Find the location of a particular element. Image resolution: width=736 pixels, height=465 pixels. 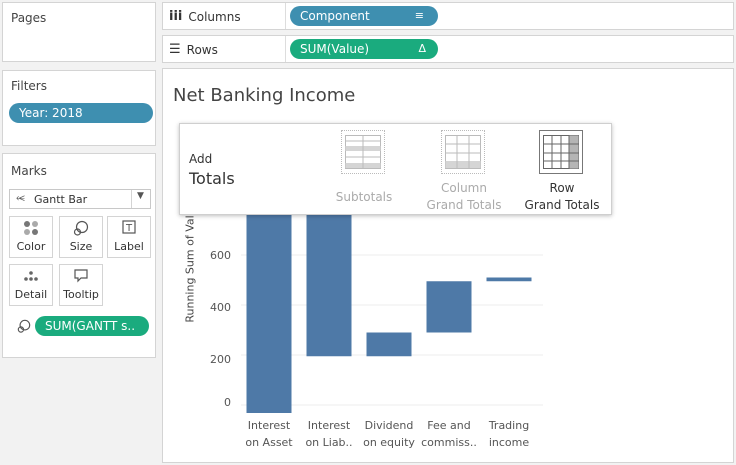

add-totals-popup: Add Totals Subtotals Co is located at coordinates (395, 169).